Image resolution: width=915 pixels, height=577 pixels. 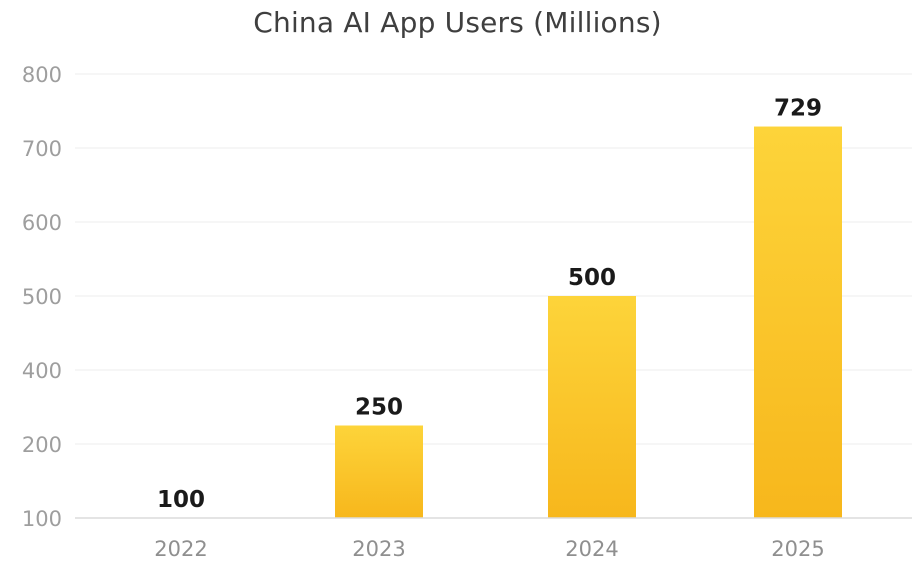 I want to click on bar-2024, so click(x=592, y=407).